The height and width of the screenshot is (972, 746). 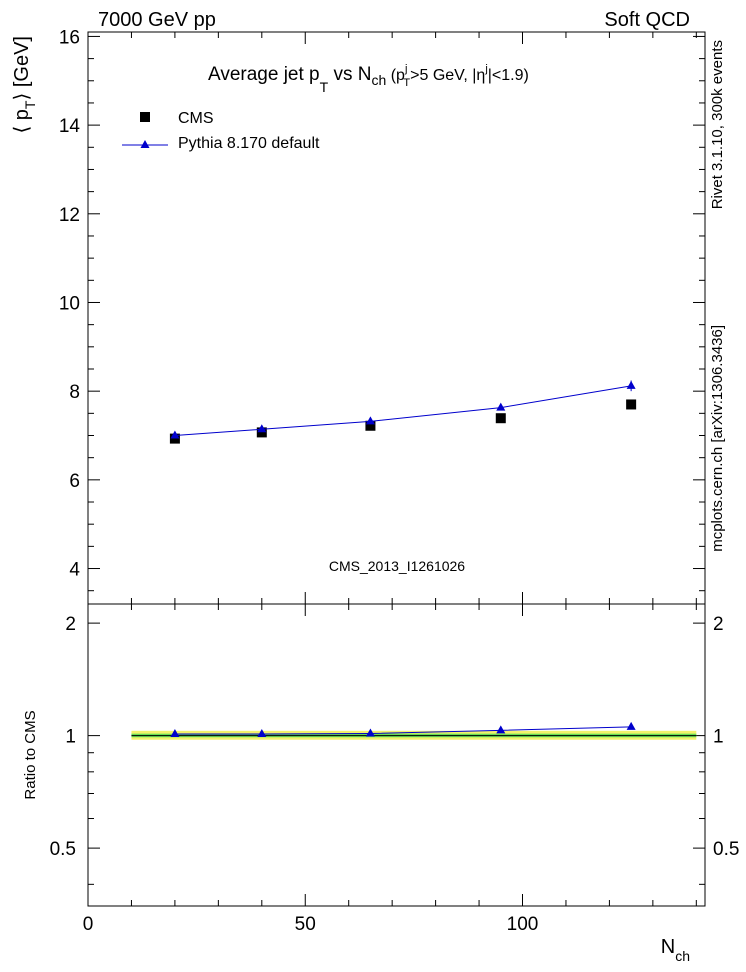 What do you see at coordinates (523, 924) in the screenshot?
I see `x-tick-label: 100` at bounding box center [523, 924].